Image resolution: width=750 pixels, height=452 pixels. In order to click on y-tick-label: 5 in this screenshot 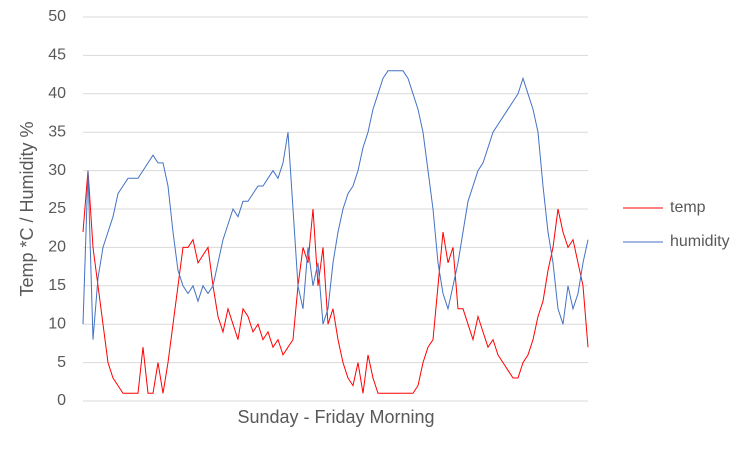, I will do `click(61, 362)`.